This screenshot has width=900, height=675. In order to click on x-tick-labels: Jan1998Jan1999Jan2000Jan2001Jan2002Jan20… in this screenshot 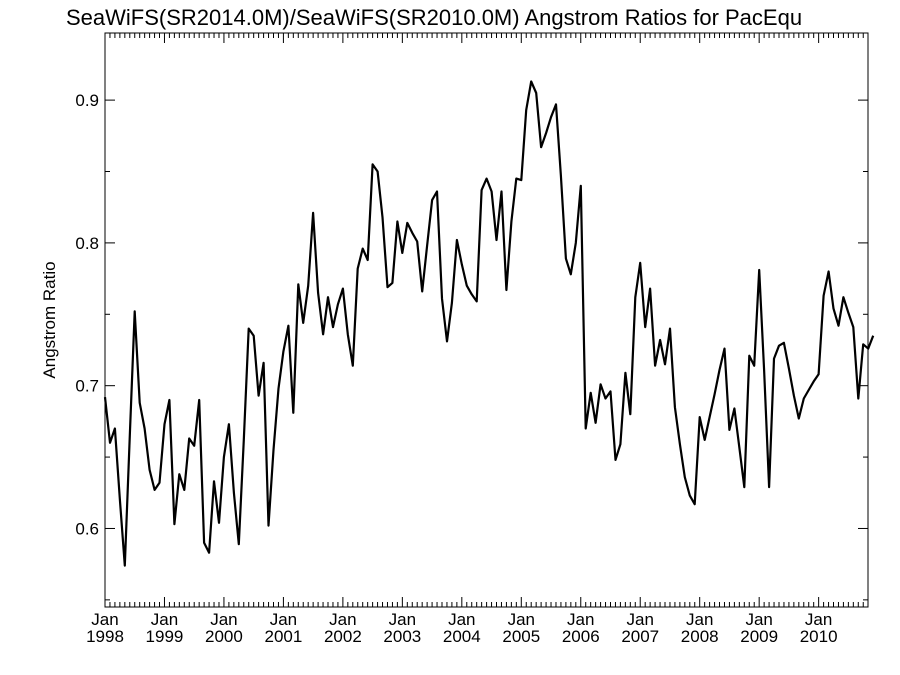, I will do `click(461, 628)`.